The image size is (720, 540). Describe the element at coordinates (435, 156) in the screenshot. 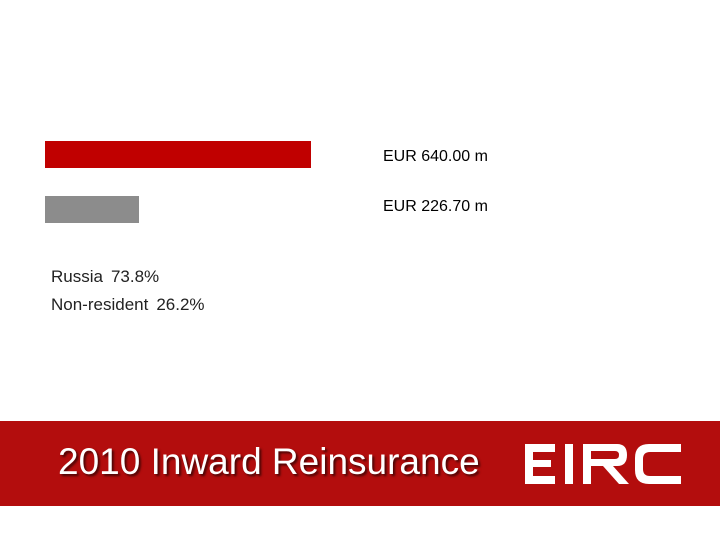

I see `value-label-russia: EUR 640.00 m` at that location.